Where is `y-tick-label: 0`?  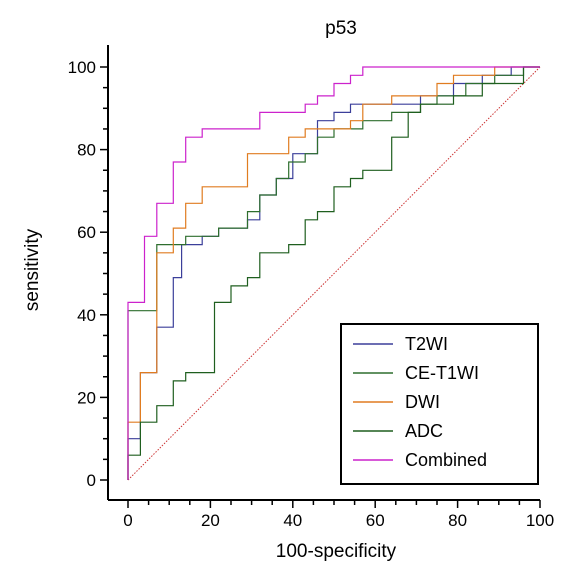 y-tick-label: 0 is located at coordinates (91, 480).